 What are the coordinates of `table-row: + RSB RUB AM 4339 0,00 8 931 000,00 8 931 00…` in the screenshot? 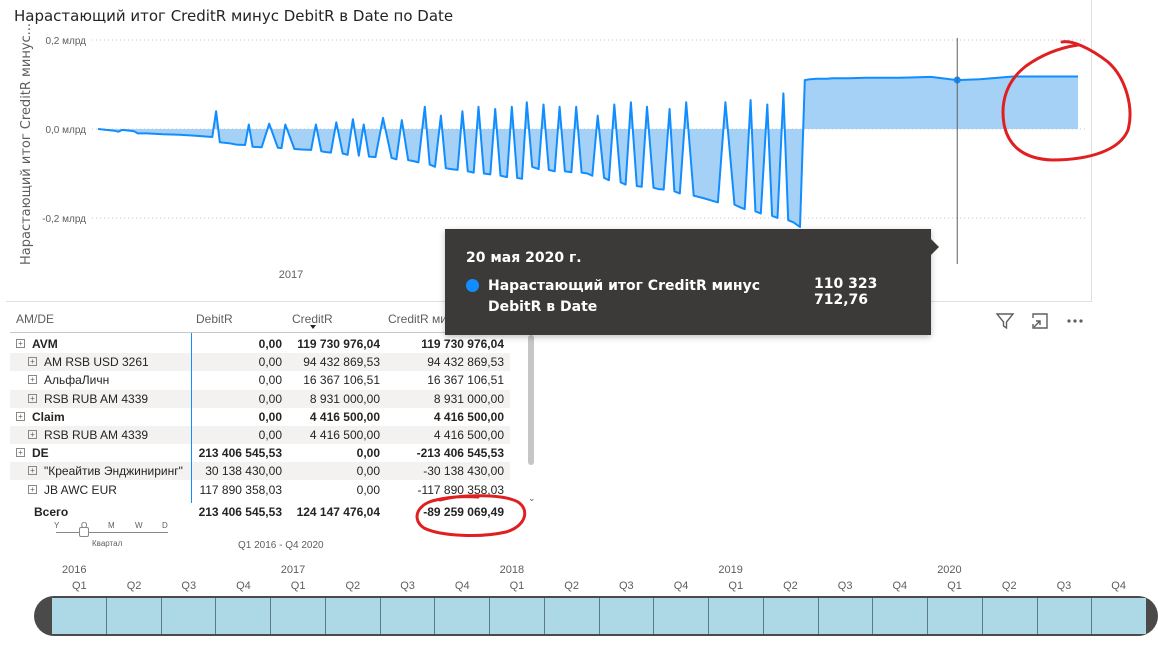 It's located at (260, 398).